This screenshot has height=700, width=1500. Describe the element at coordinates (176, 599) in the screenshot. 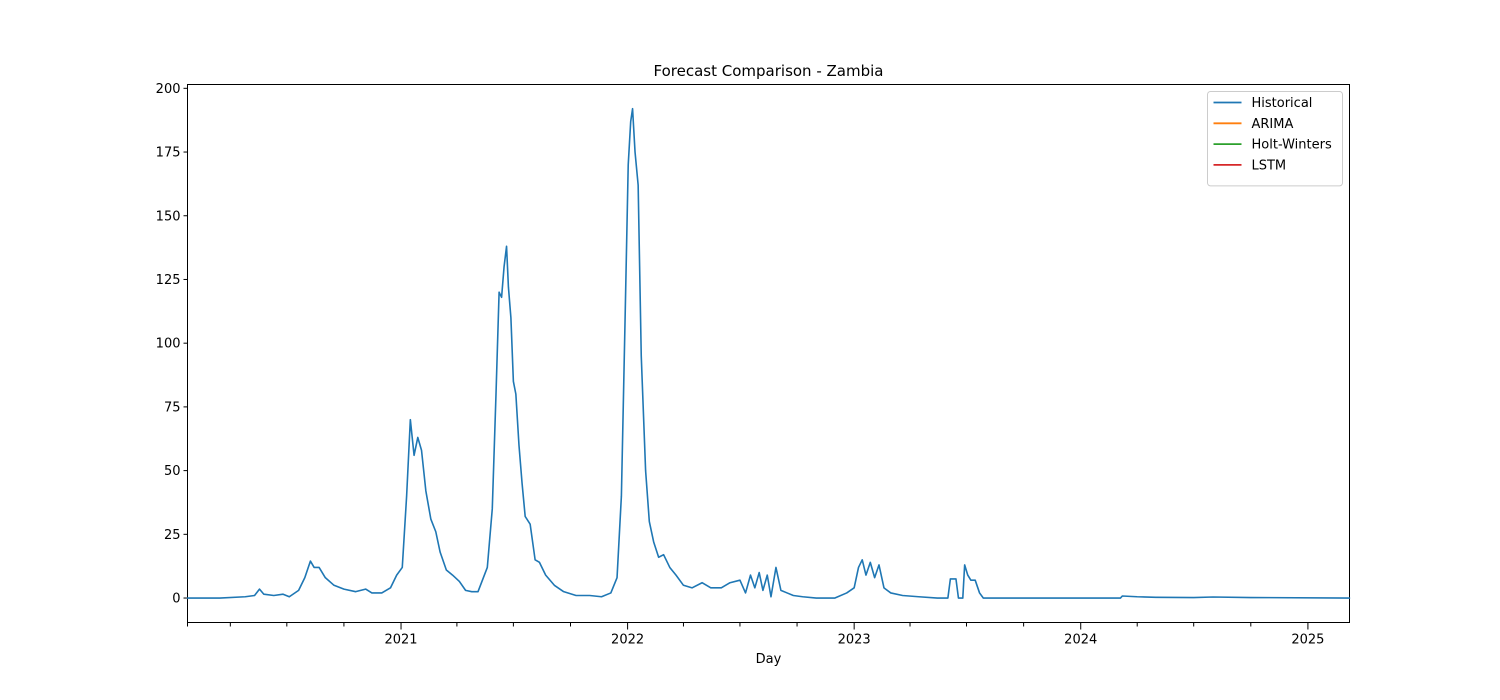

I see `y-tick-label: 0` at that location.